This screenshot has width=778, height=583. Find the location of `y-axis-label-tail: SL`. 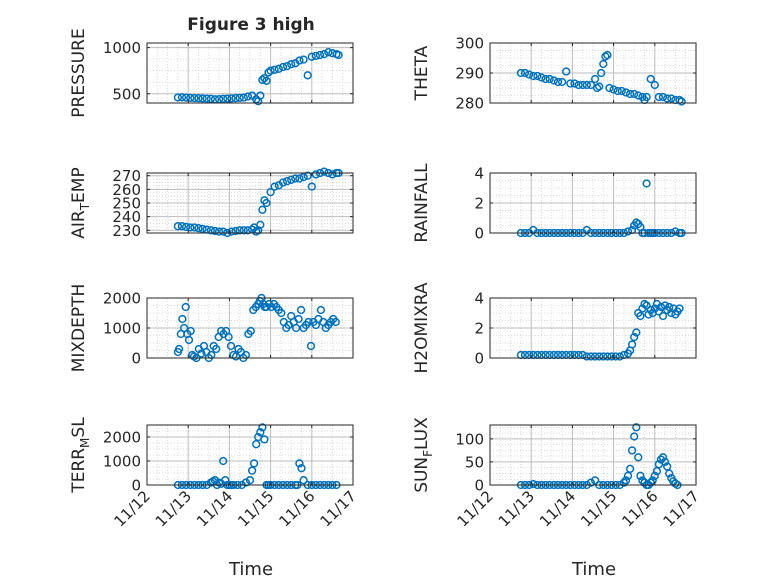

y-axis-label-tail: SL is located at coordinates (79, 427).